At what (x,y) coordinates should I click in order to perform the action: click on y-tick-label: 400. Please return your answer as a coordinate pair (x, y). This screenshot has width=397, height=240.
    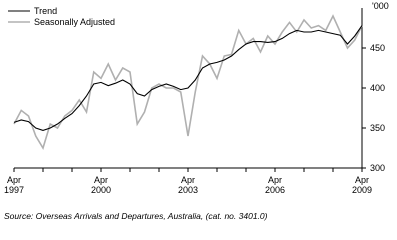
    Looking at the image, I should click on (377, 88).